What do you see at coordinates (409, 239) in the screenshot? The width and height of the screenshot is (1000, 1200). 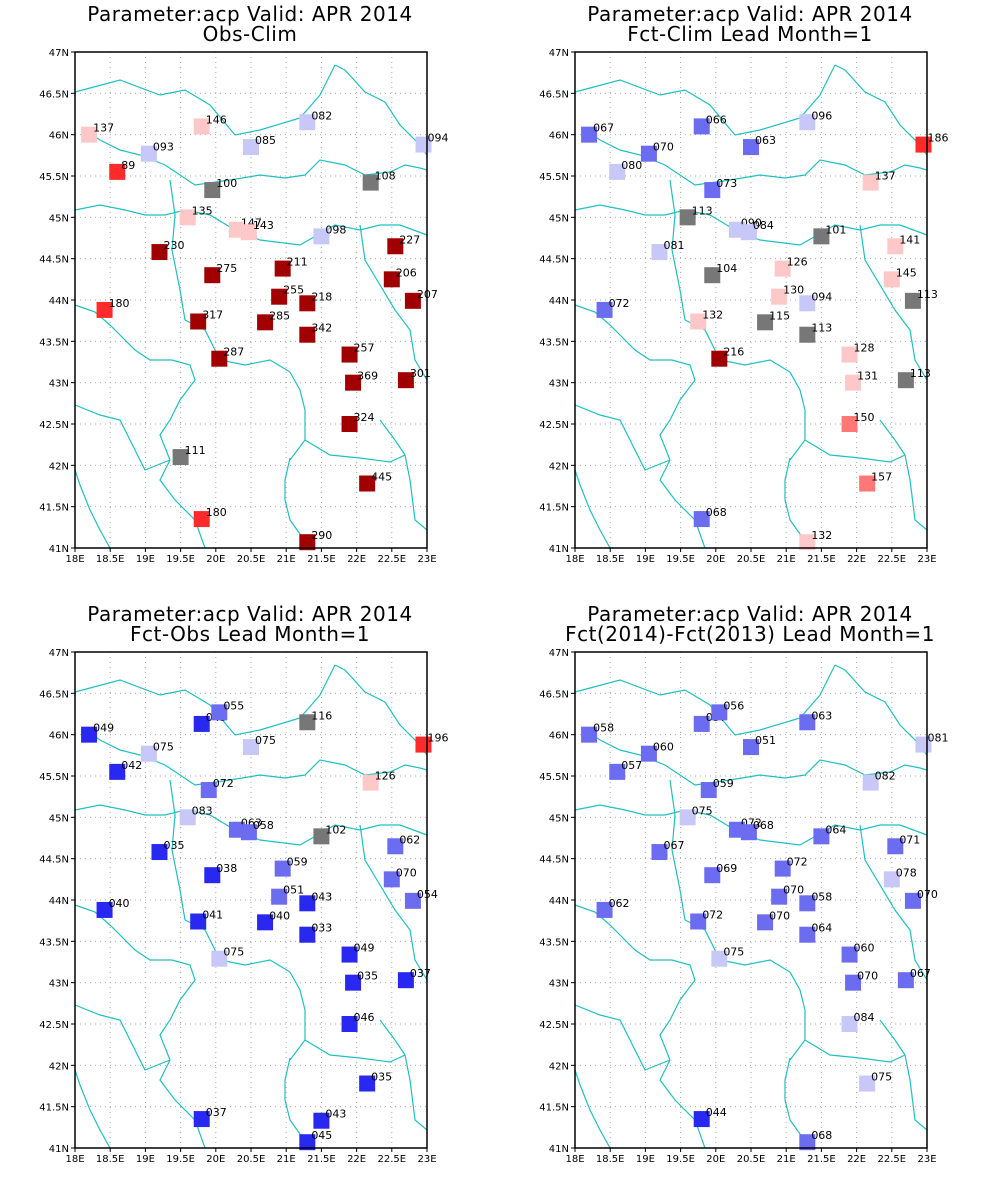 I see `station-value-label: 227` at bounding box center [409, 239].